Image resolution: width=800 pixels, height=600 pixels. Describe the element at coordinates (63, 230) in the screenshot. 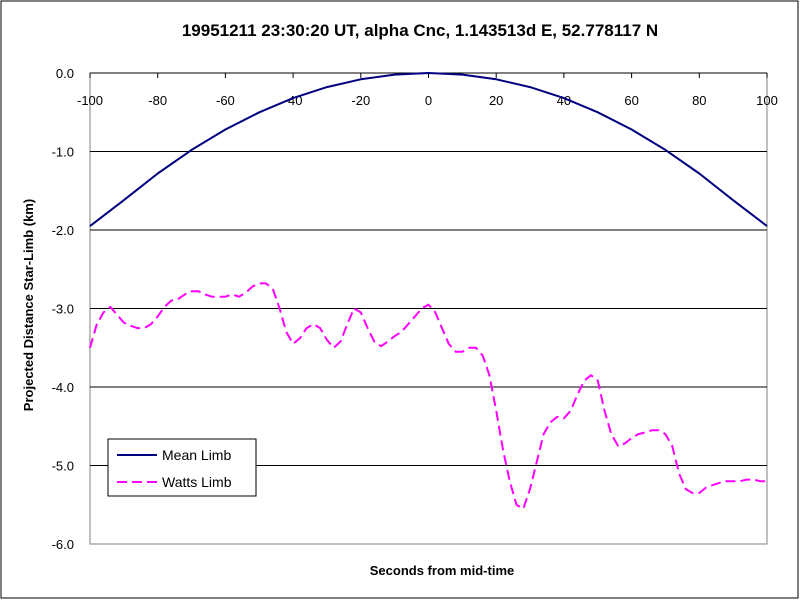

I see `y-tick-label: -2.0` at that location.